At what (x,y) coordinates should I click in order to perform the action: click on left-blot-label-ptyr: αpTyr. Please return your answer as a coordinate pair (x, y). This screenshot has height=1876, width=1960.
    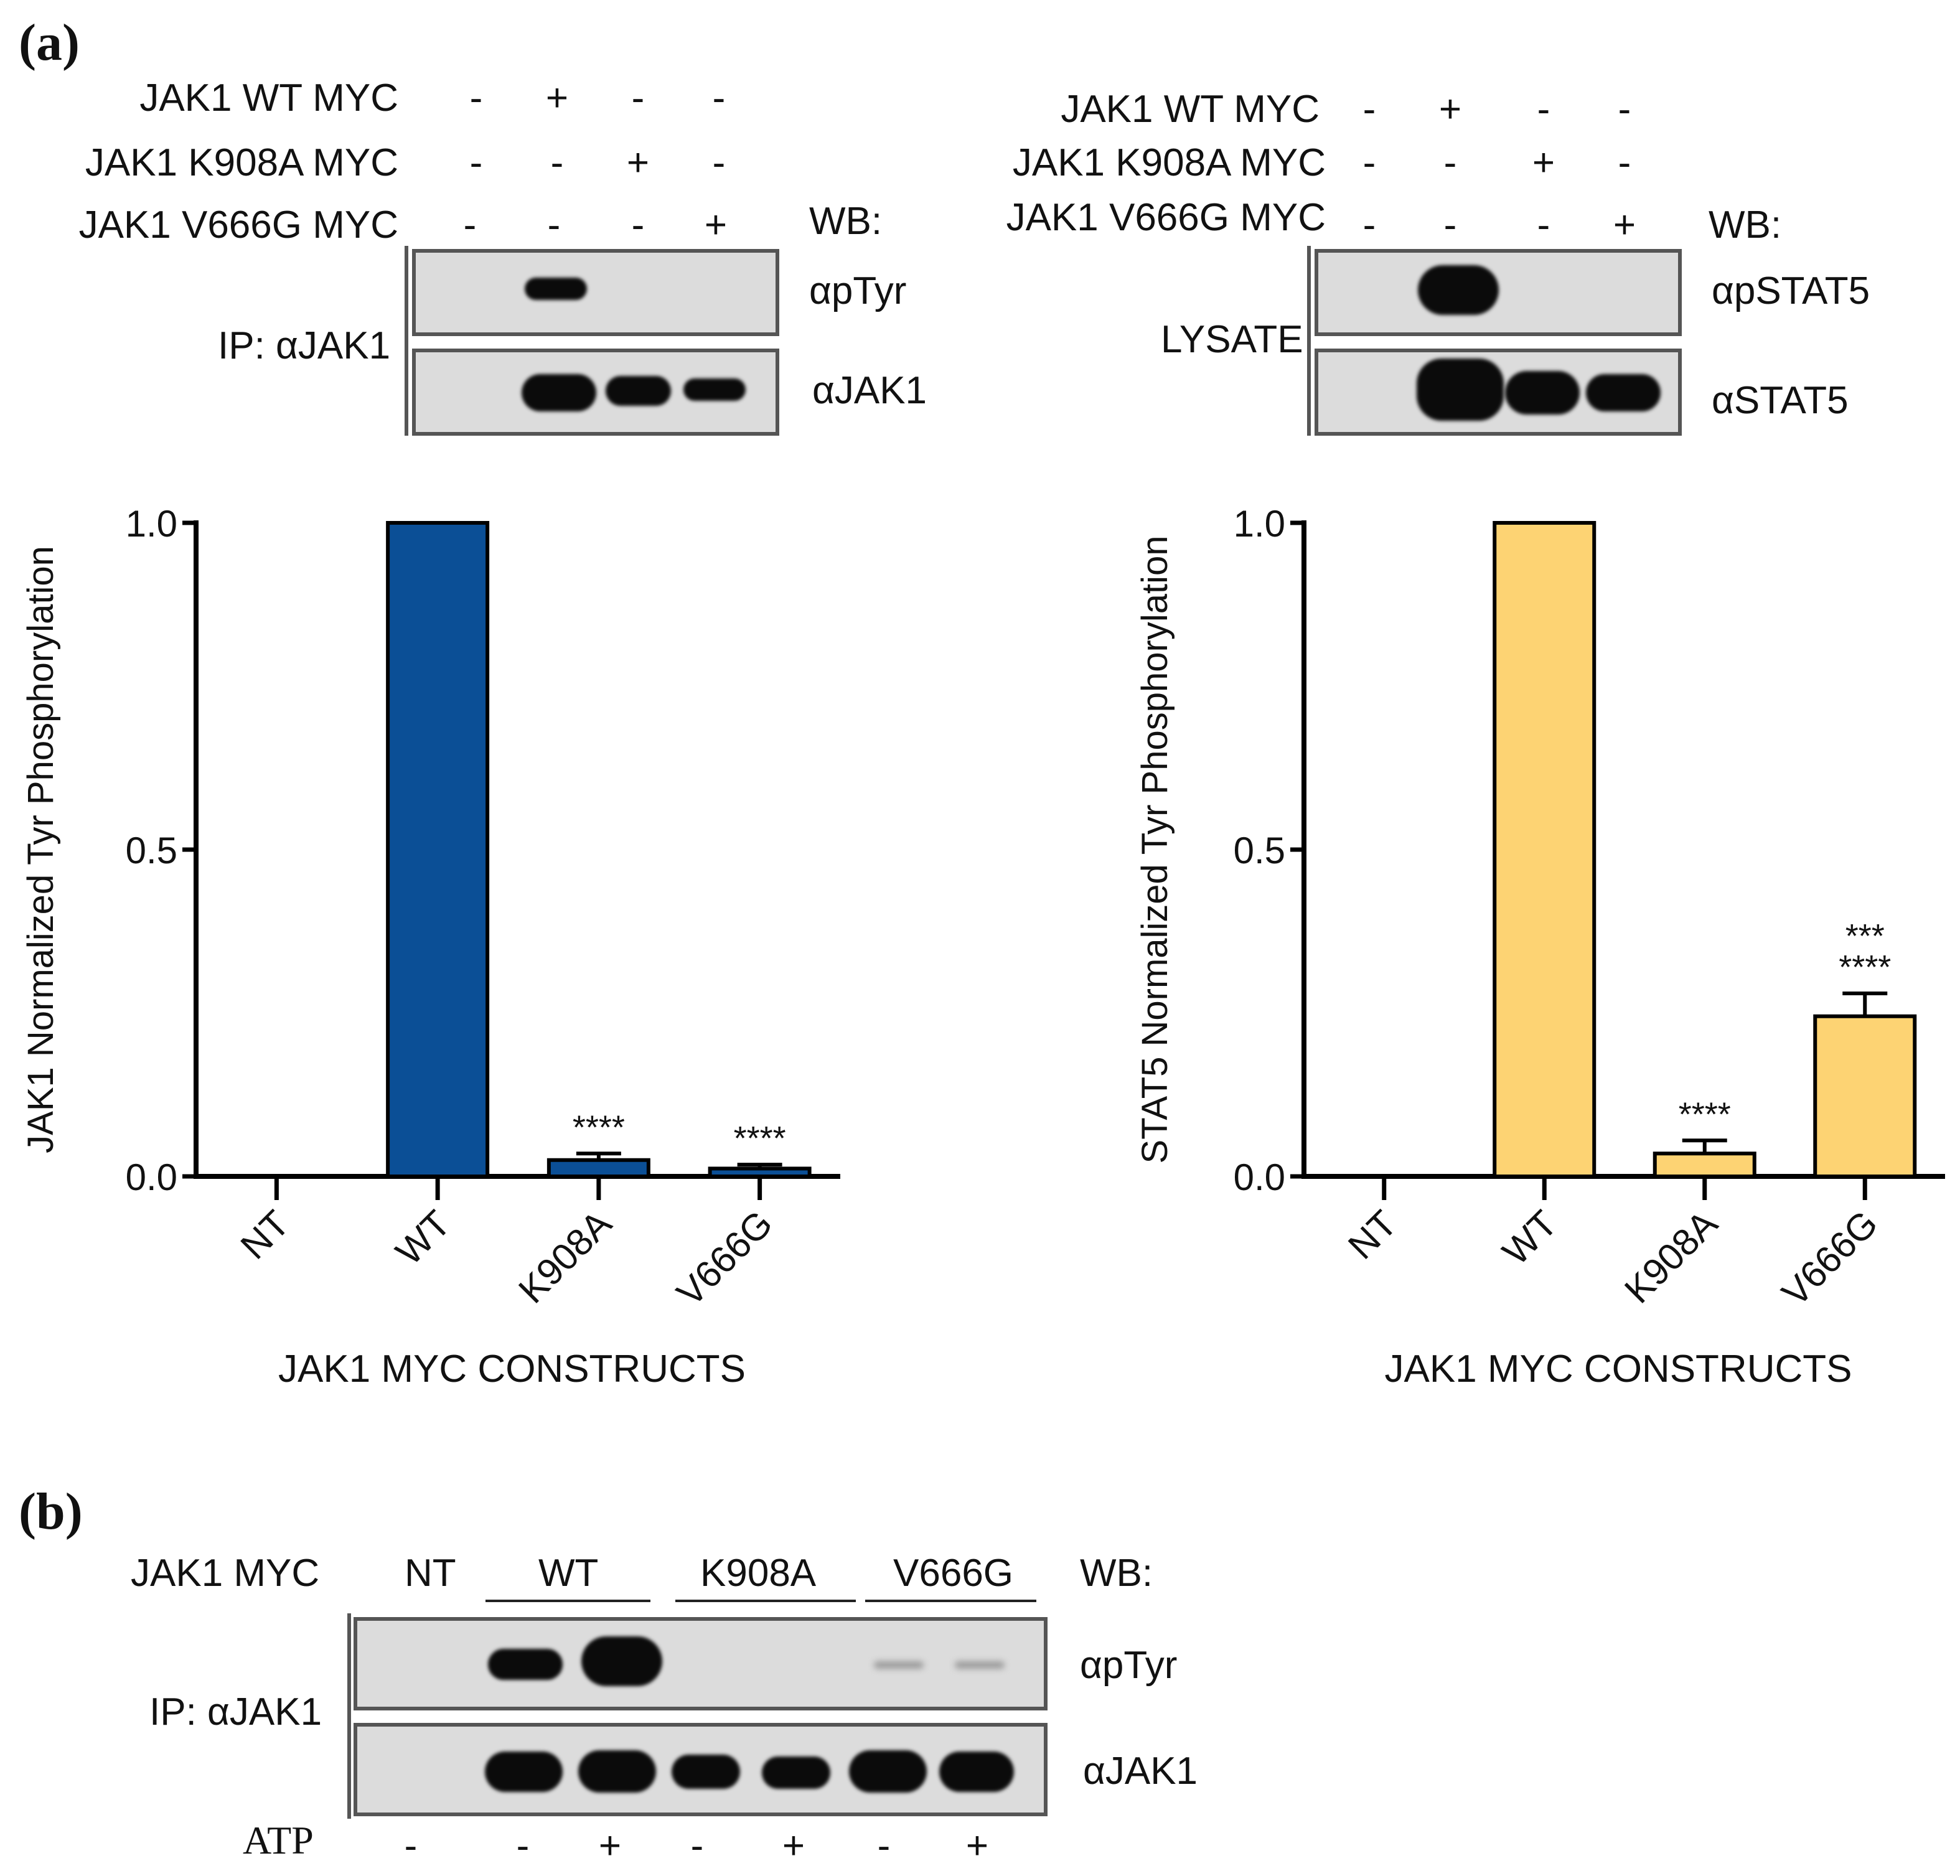
    Looking at the image, I should click on (858, 291).